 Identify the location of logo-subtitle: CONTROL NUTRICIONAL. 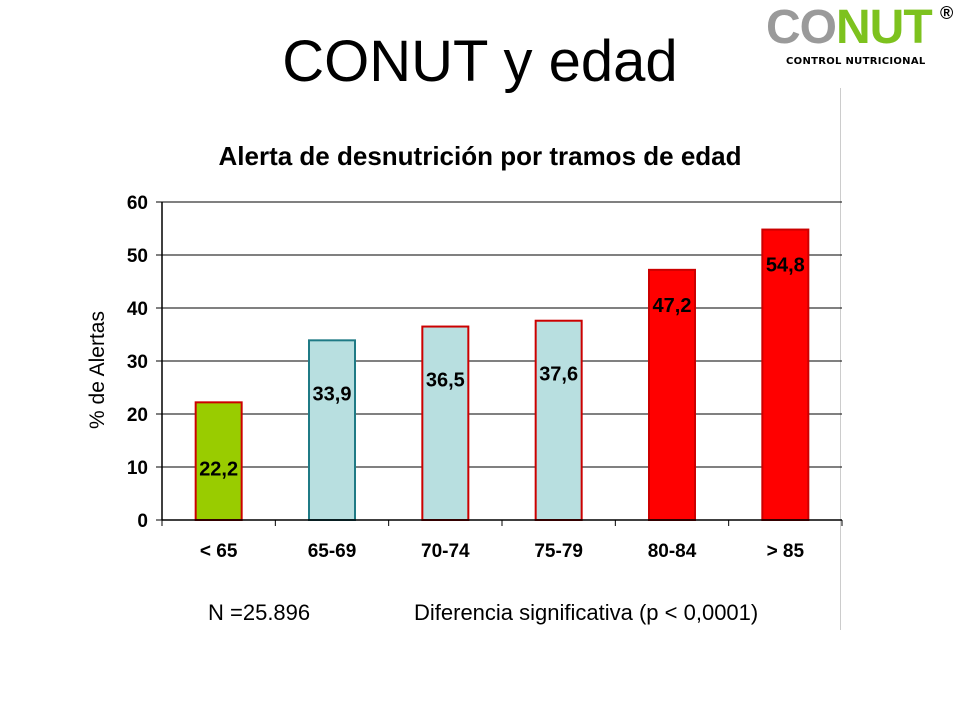
(856, 61).